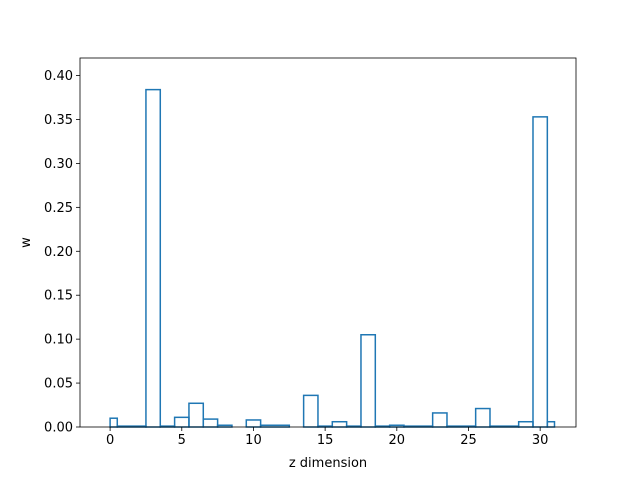 This screenshot has width=640, height=480. I want to click on x-tick-label: 20, so click(397, 440).